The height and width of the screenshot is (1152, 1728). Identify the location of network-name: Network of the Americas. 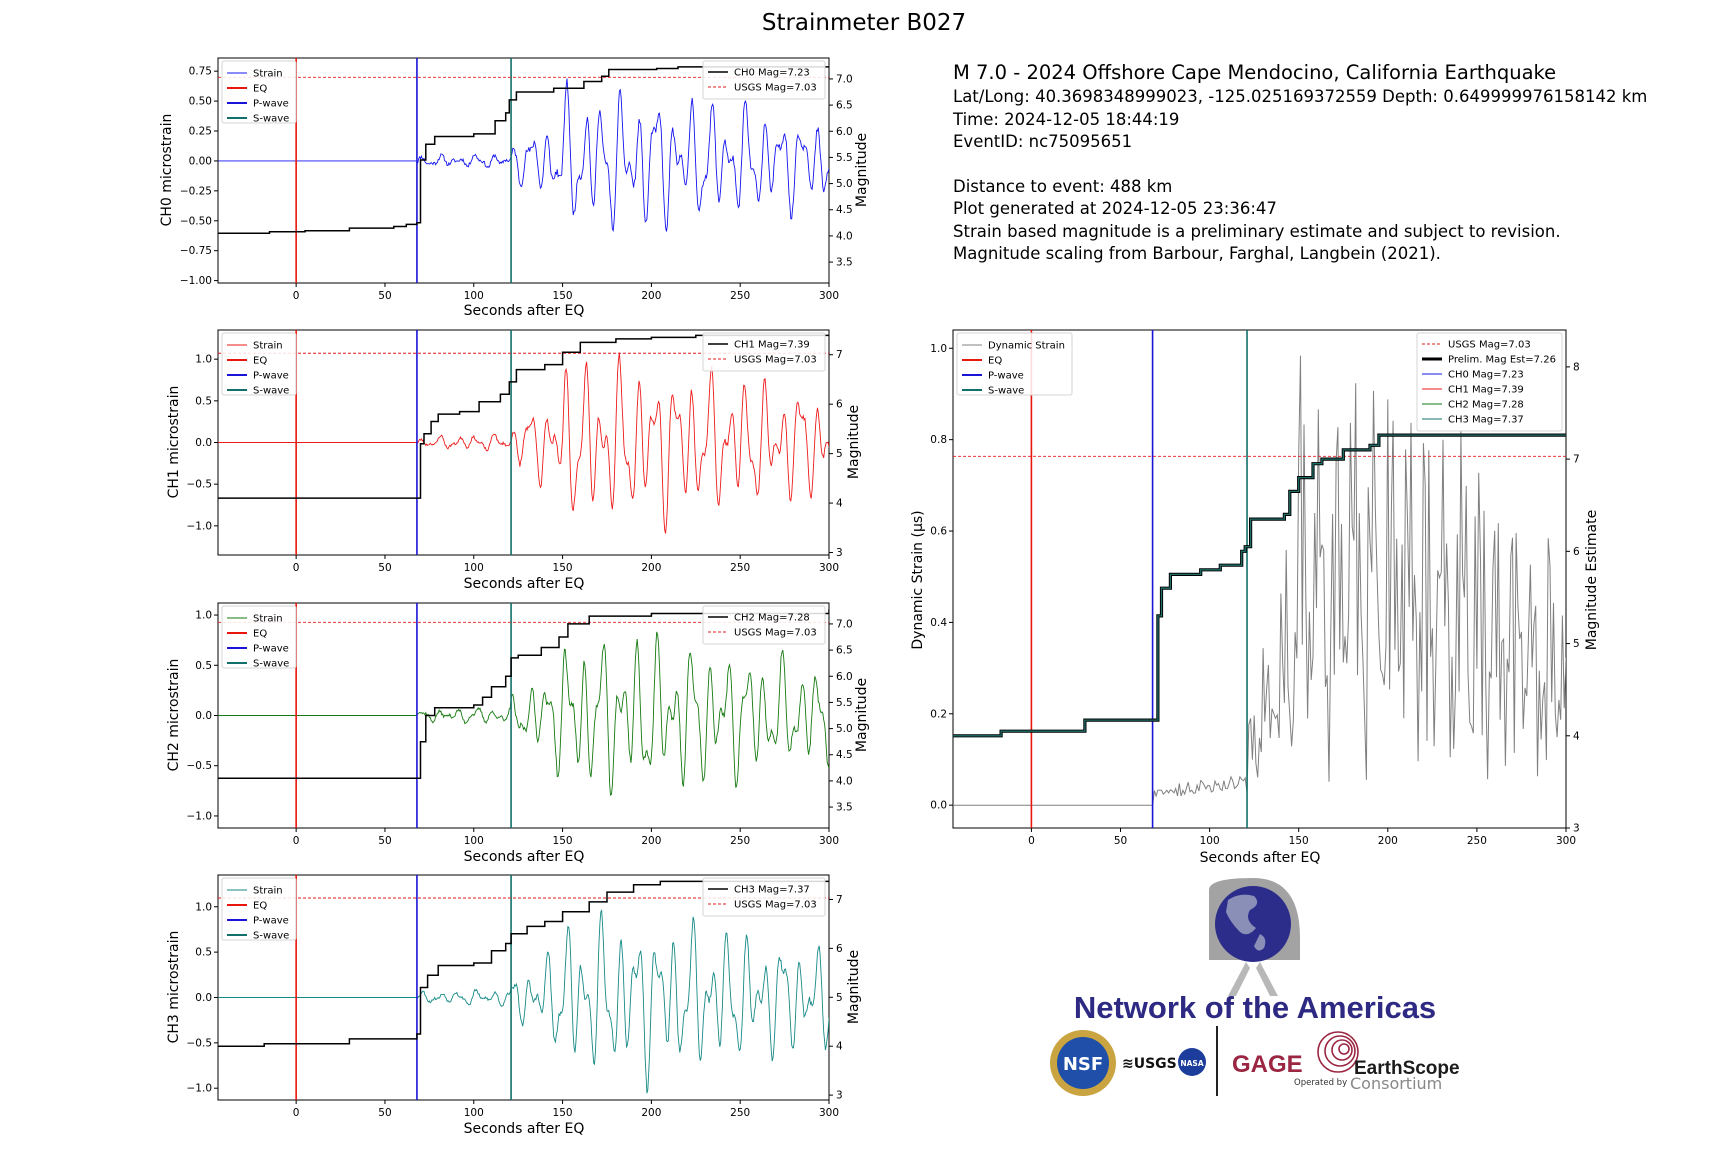
(1255, 1007).